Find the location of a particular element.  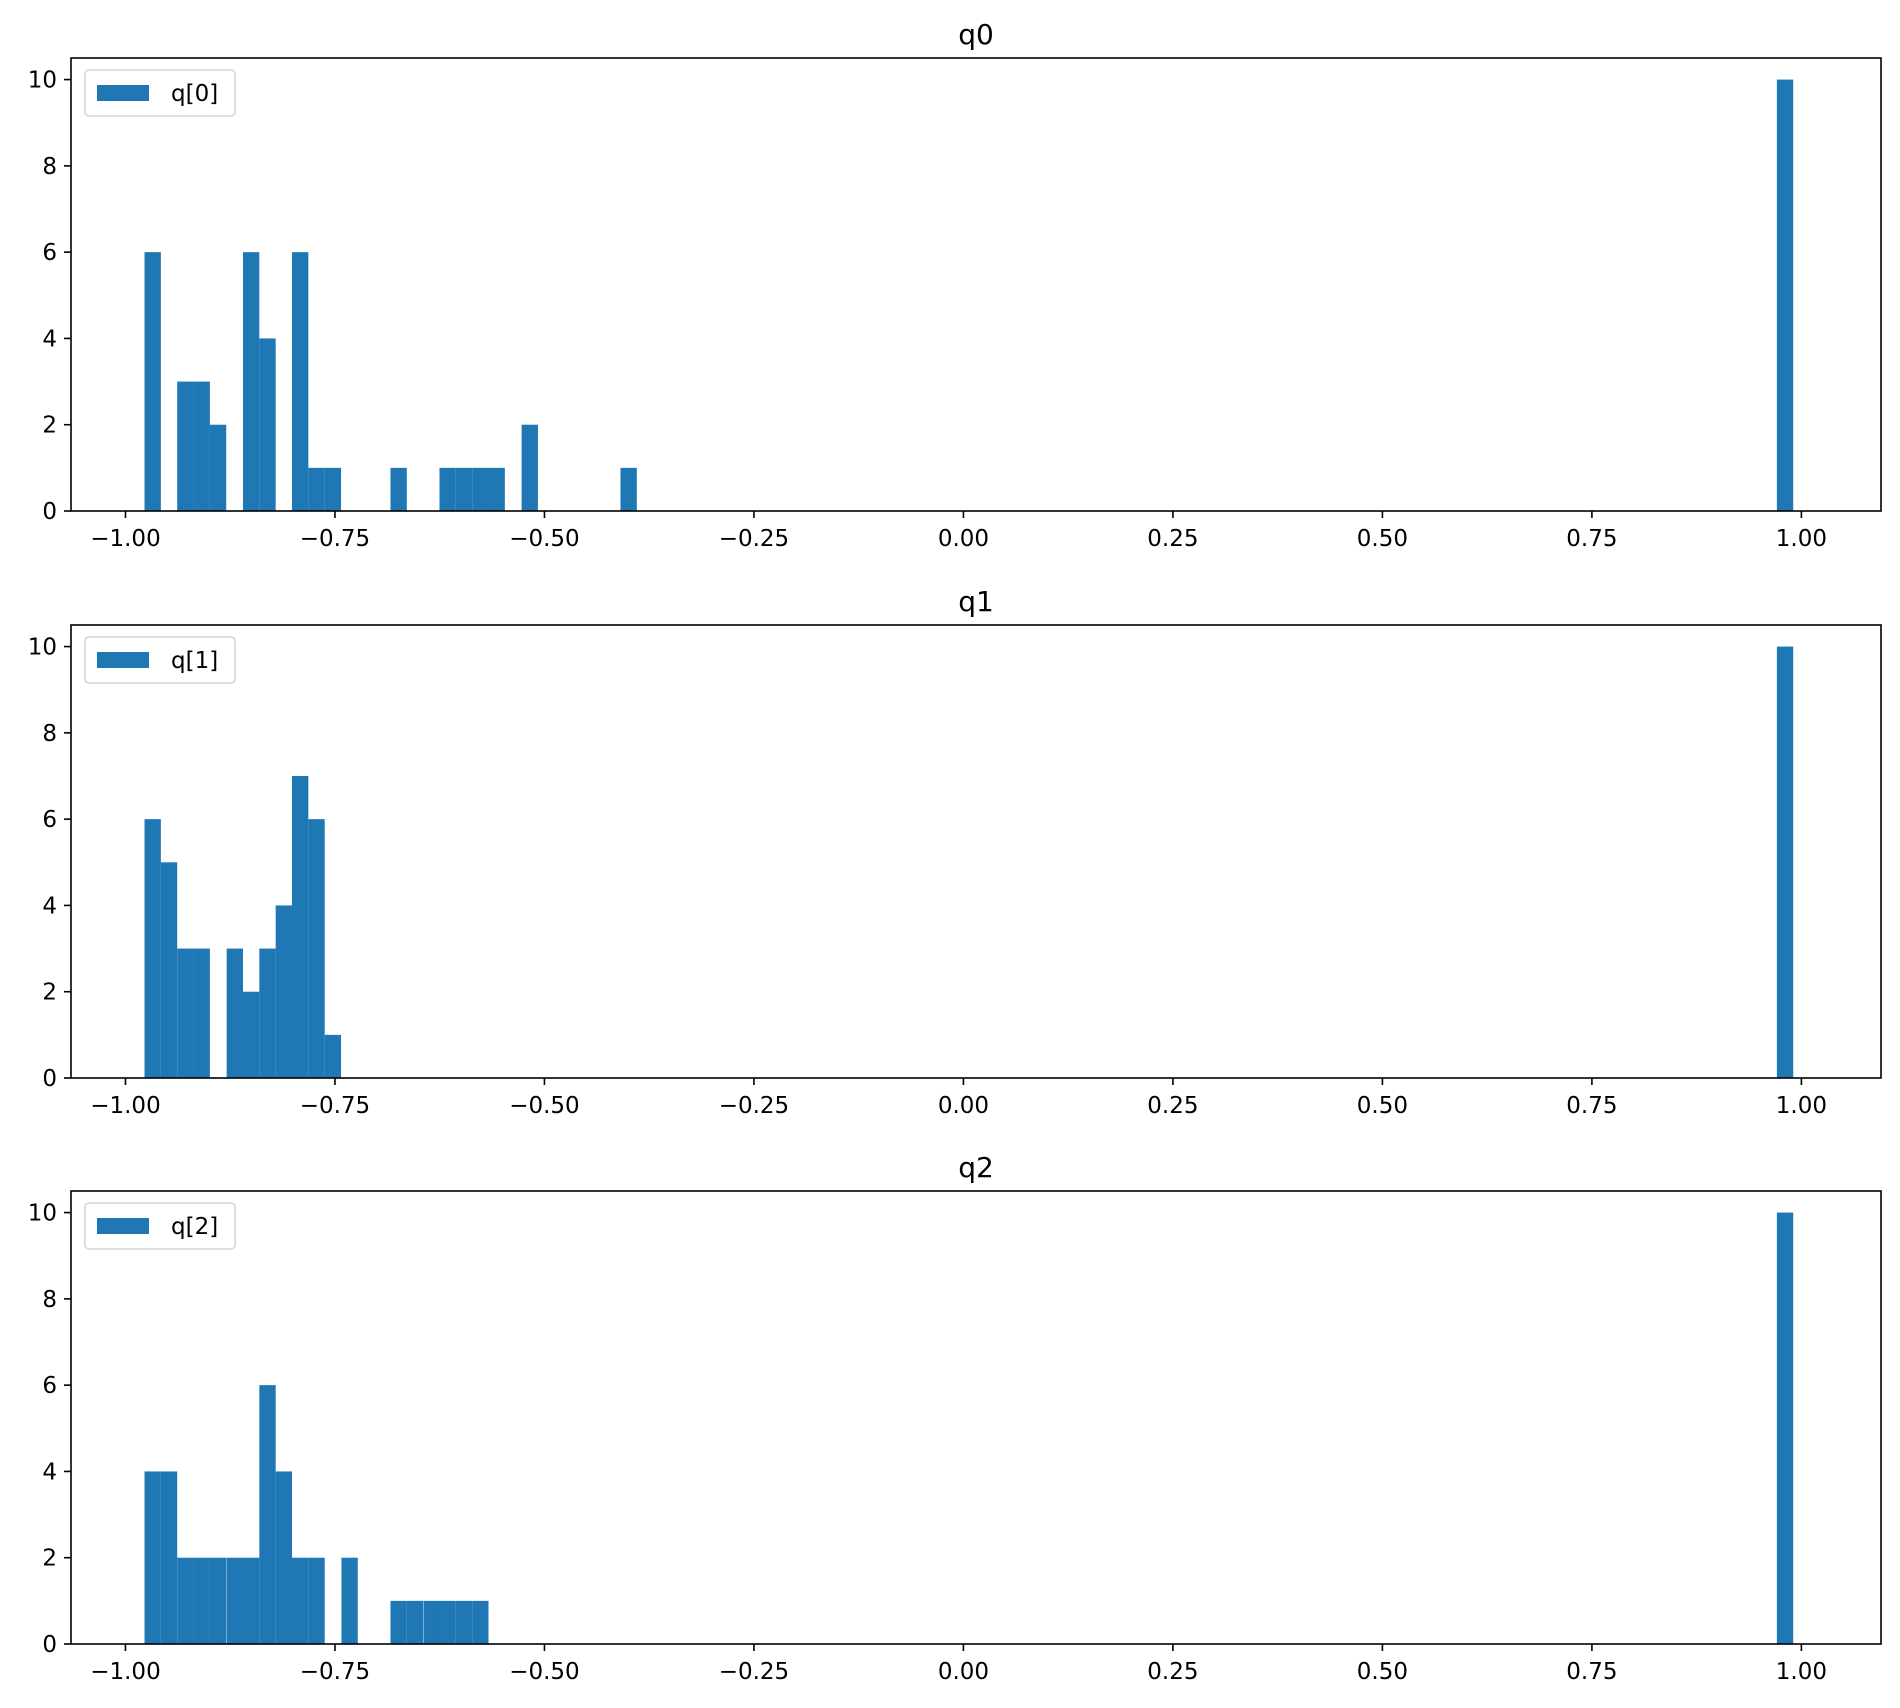

legend-label: q[2] is located at coordinates (194, 1227).